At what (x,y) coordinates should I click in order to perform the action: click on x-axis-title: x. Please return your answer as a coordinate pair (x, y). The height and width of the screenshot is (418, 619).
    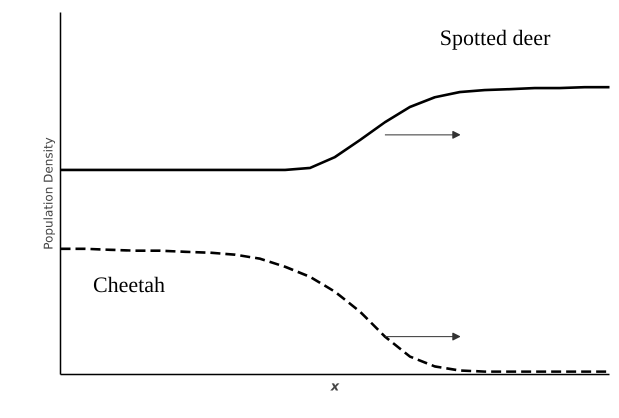
    Looking at the image, I should click on (335, 387).